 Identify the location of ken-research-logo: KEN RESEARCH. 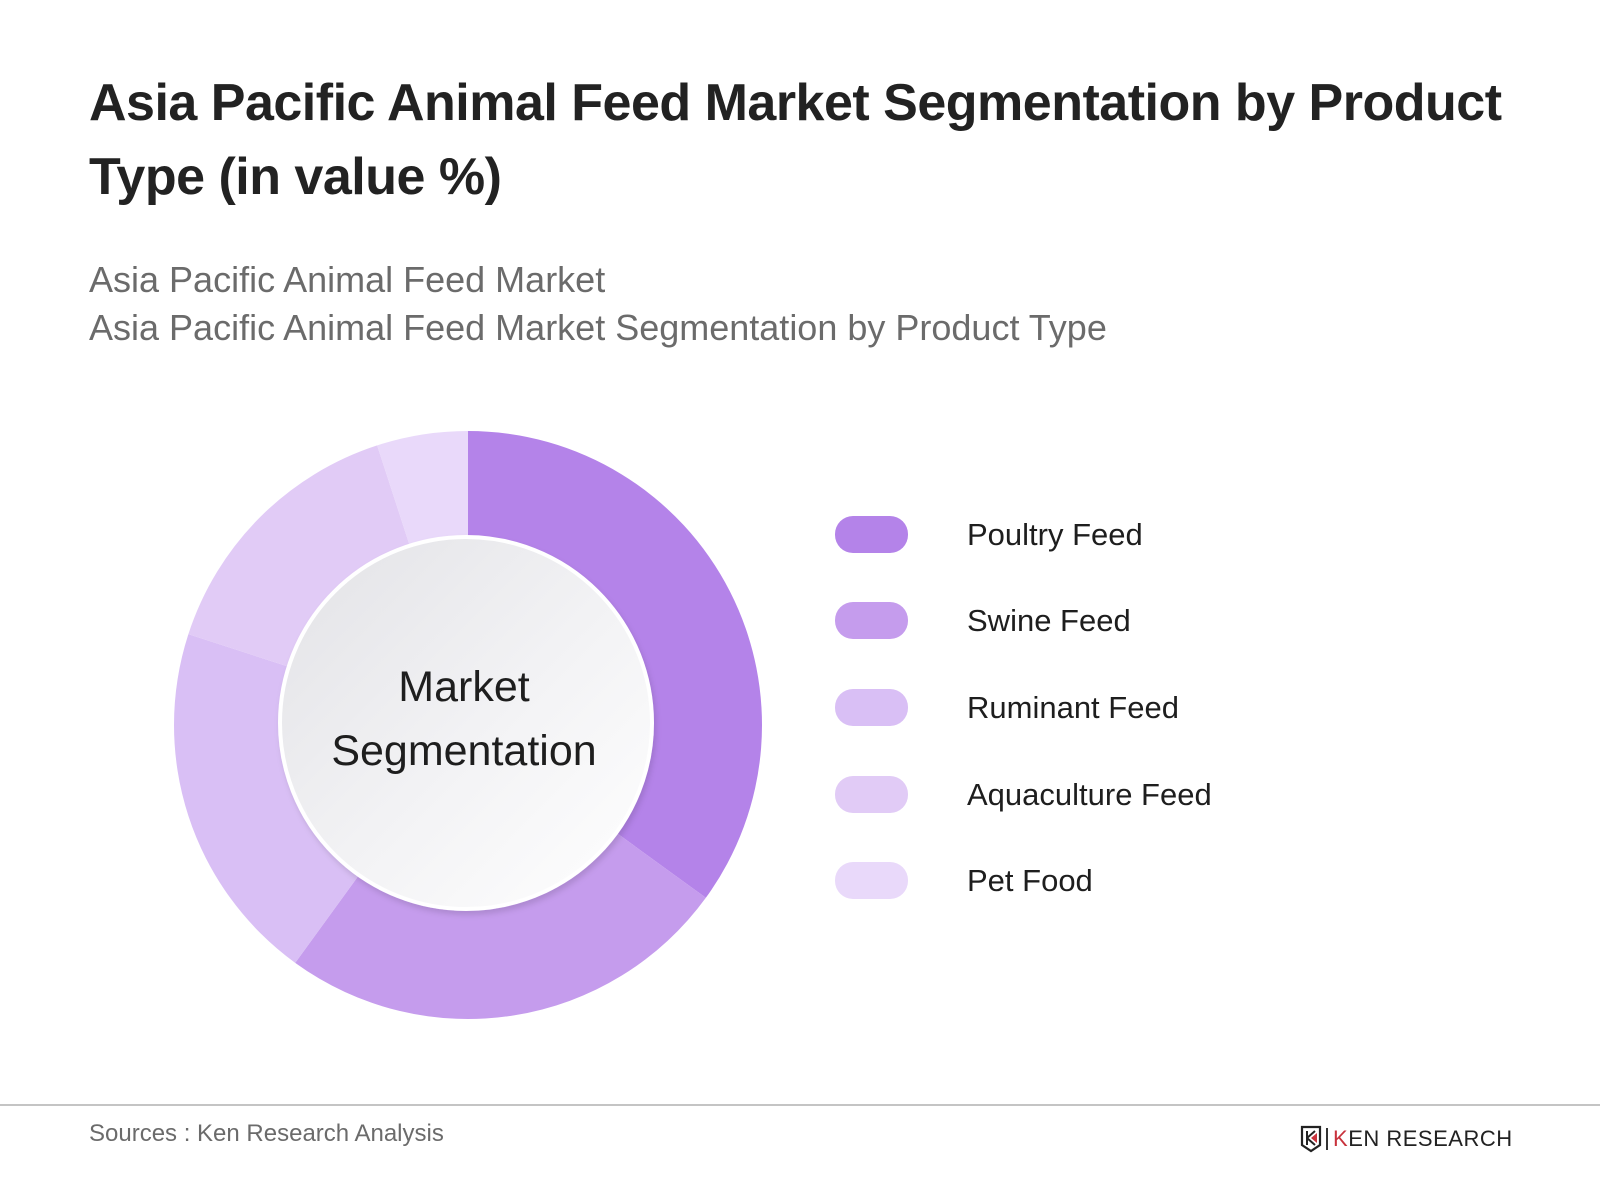
(1406, 1139).